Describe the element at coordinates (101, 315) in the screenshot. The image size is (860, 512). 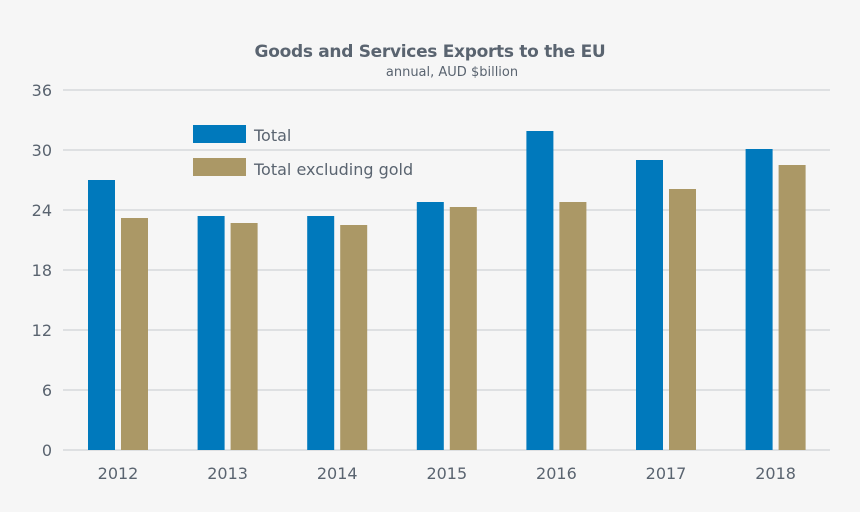
I see `bar-total-2012` at that location.